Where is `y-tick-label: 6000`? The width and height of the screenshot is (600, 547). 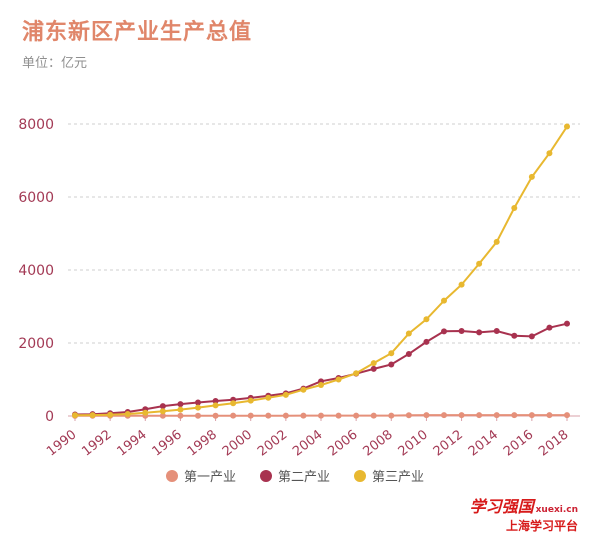
y-tick-label: 6000 is located at coordinates (36, 198).